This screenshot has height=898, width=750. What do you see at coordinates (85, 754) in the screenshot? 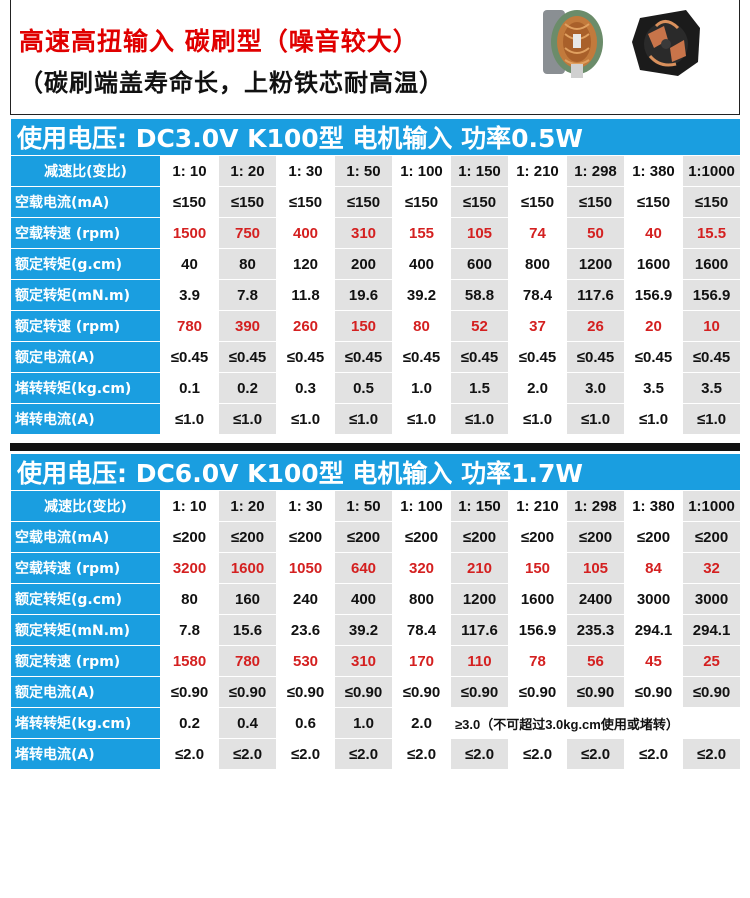
I see `row-label: 堵转电流(A)` at bounding box center [85, 754].